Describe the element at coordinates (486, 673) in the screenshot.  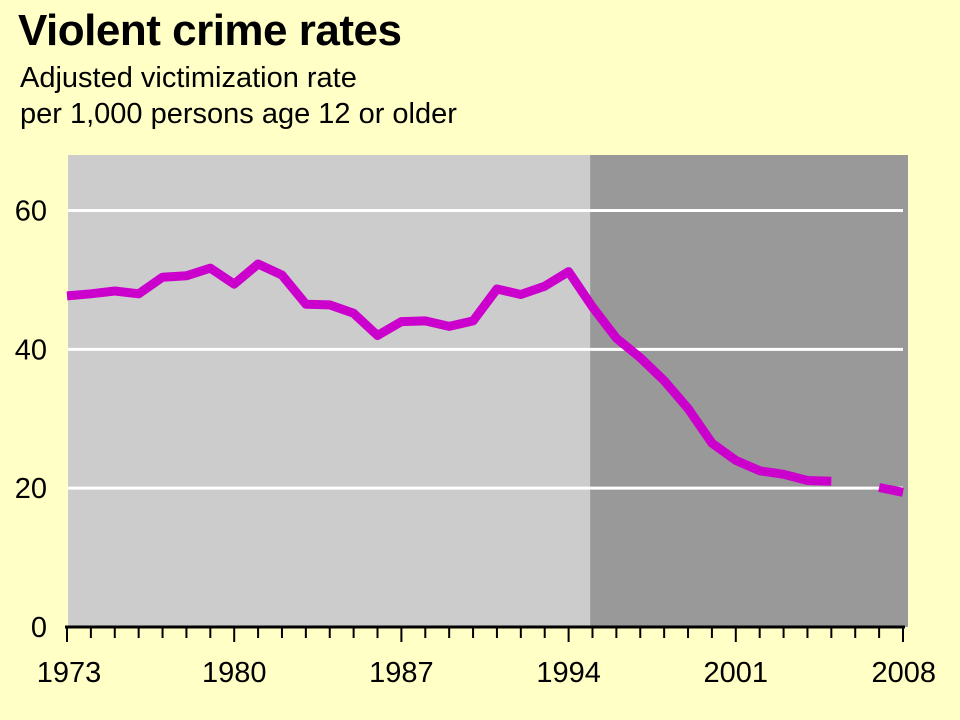
I see `x-tick-labels: 1973 1980 1987 1994 2001 2008` at that location.